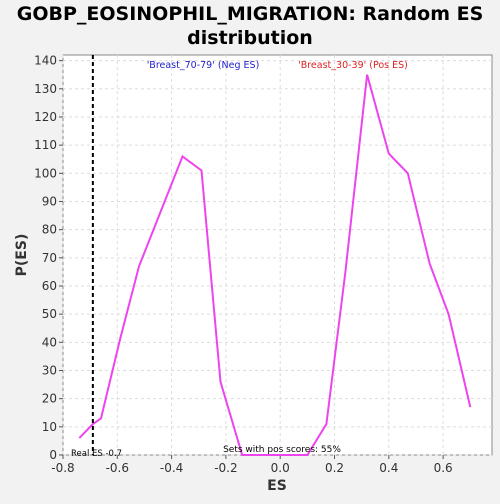 The width and height of the screenshot is (500, 504). Describe the element at coordinates (49, 342) in the screenshot. I see `y-tick-label: 40` at that location.